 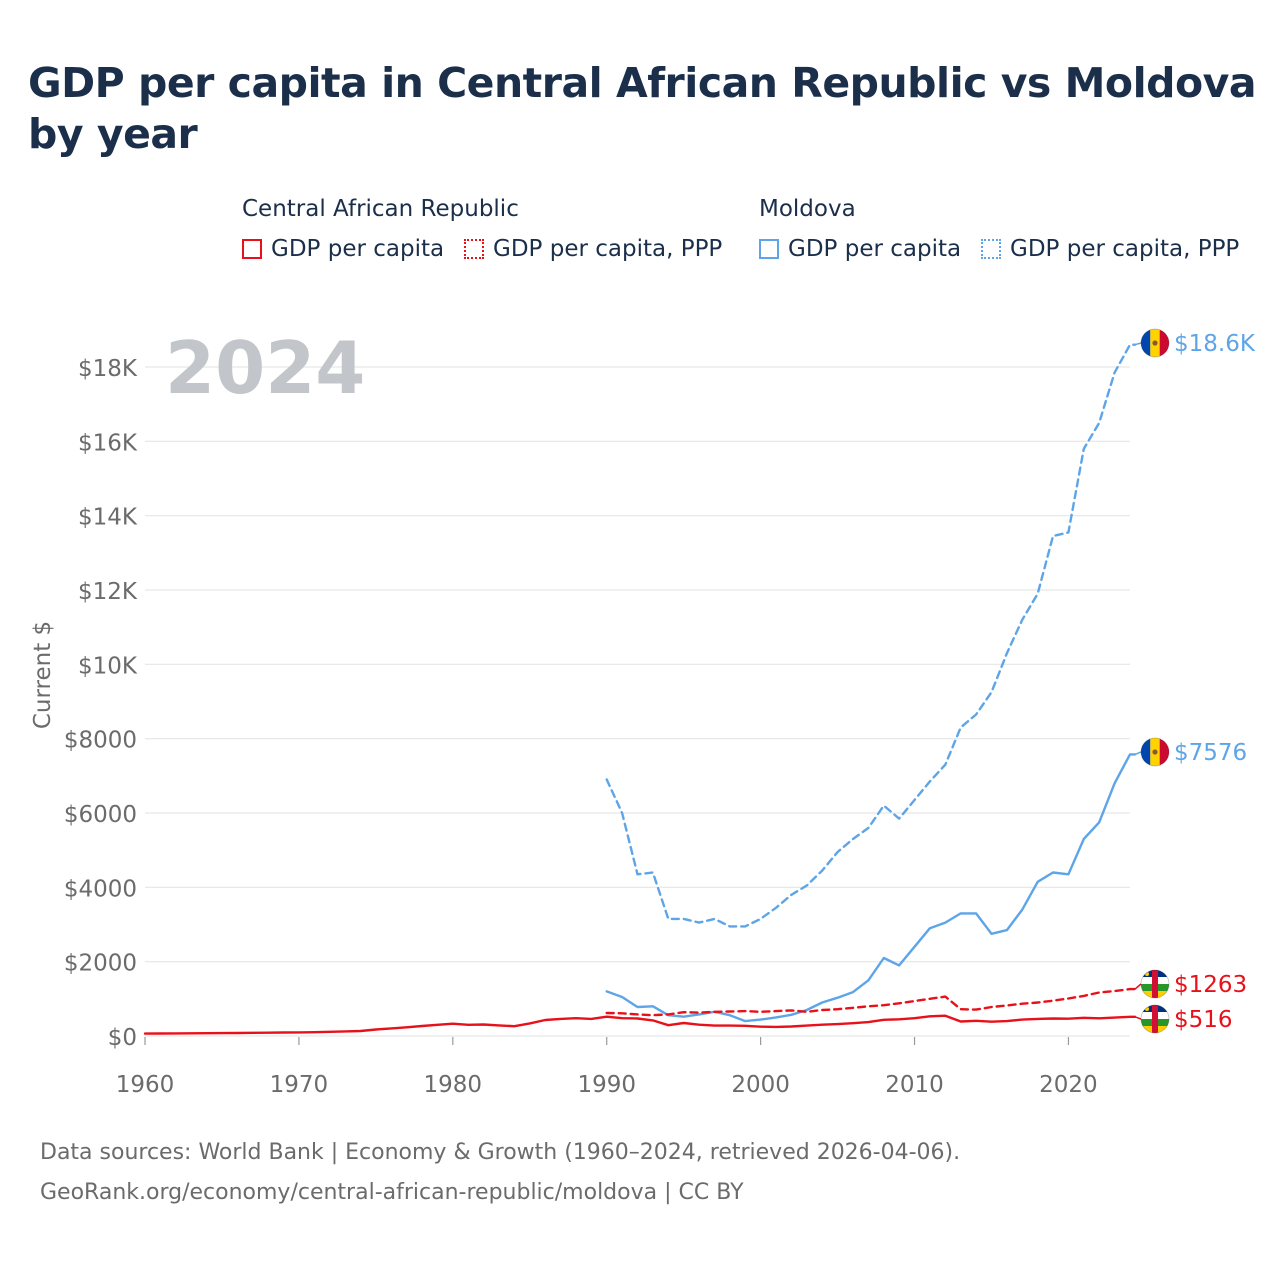 I want to click on end-value-label: $18.6K, so click(x=1215, y=344).